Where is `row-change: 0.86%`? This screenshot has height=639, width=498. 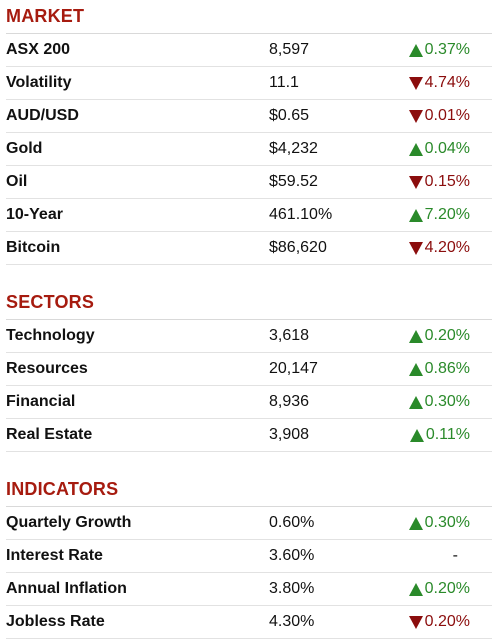
row-change: 0.86% is located at coordinates (447, 369).